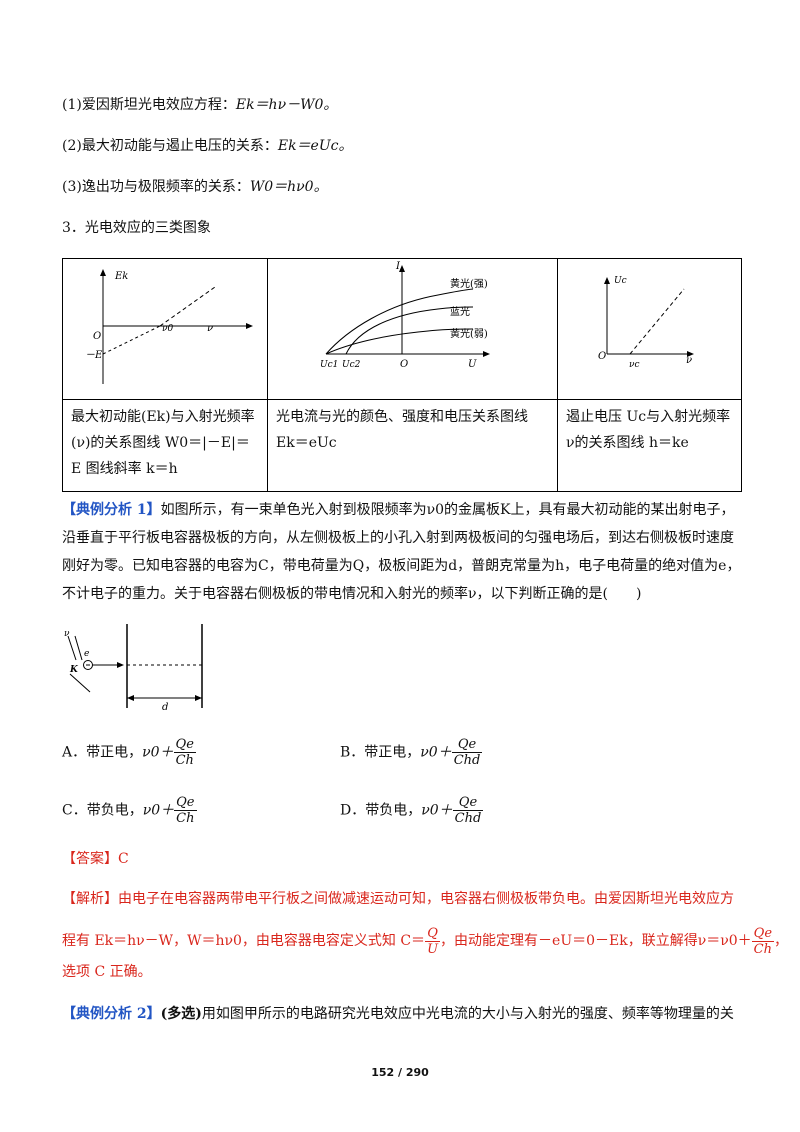  Describe the element at coordinates (67, 634) in the screenshot. I see `nu-label: ν` at that location.